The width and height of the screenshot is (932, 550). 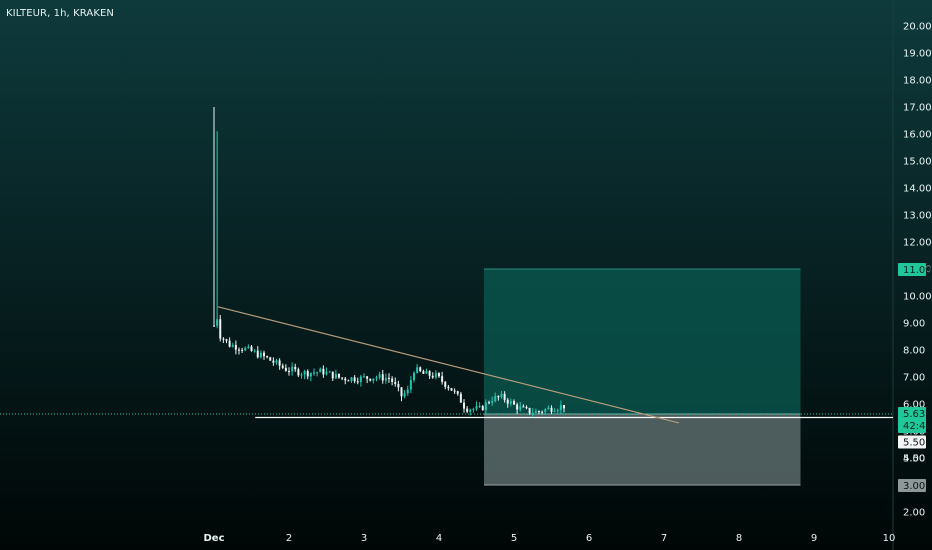 I want to click on y-tick-label: 9.00, so click(x=914, y=324).